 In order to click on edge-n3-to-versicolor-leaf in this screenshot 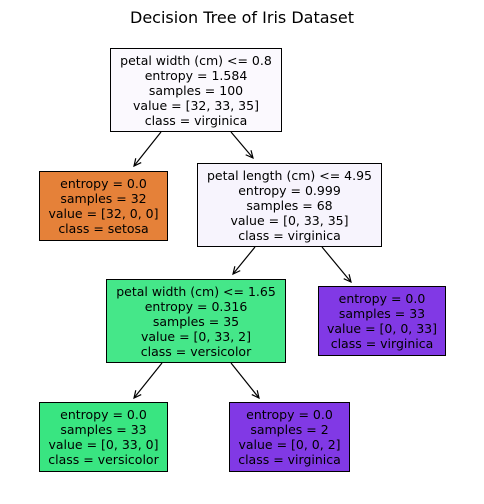, I will do `click(148, 380)`.